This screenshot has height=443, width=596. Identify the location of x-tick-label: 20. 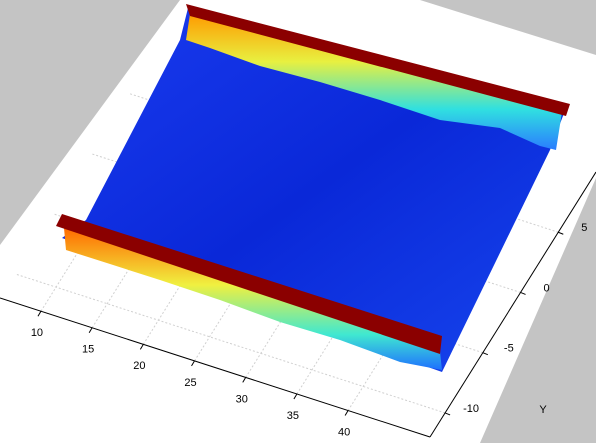
(139, 366).